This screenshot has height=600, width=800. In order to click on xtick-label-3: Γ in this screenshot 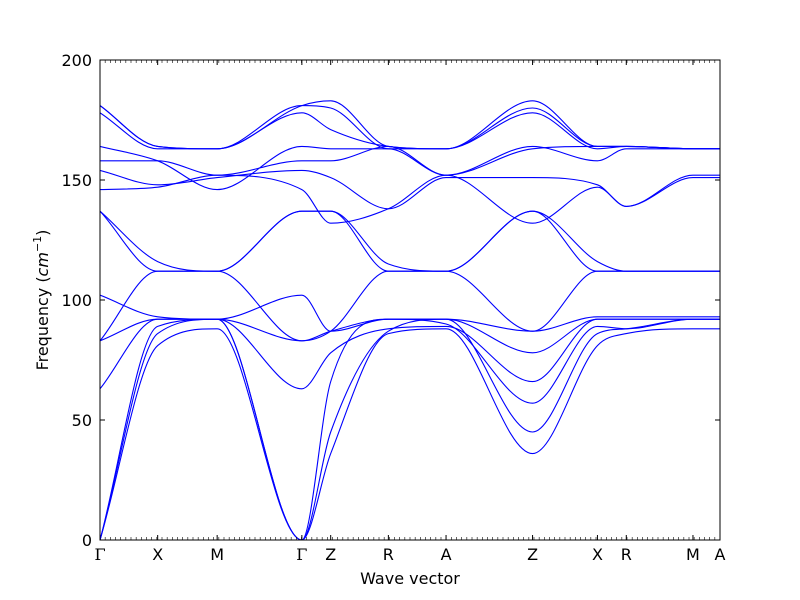, I will do `click(301, 554)`.